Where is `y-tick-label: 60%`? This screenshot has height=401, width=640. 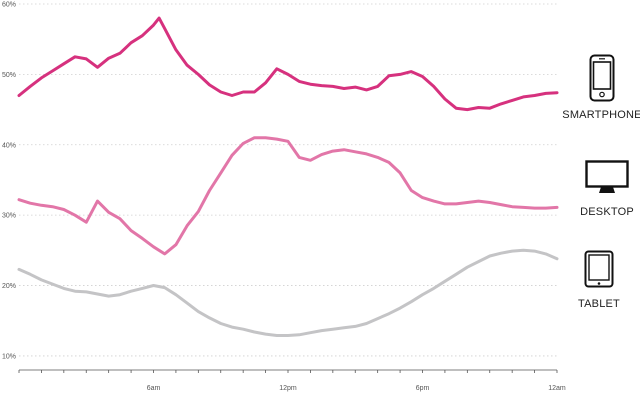 y-tick-label: 60% is located at coordinates (9, 5).